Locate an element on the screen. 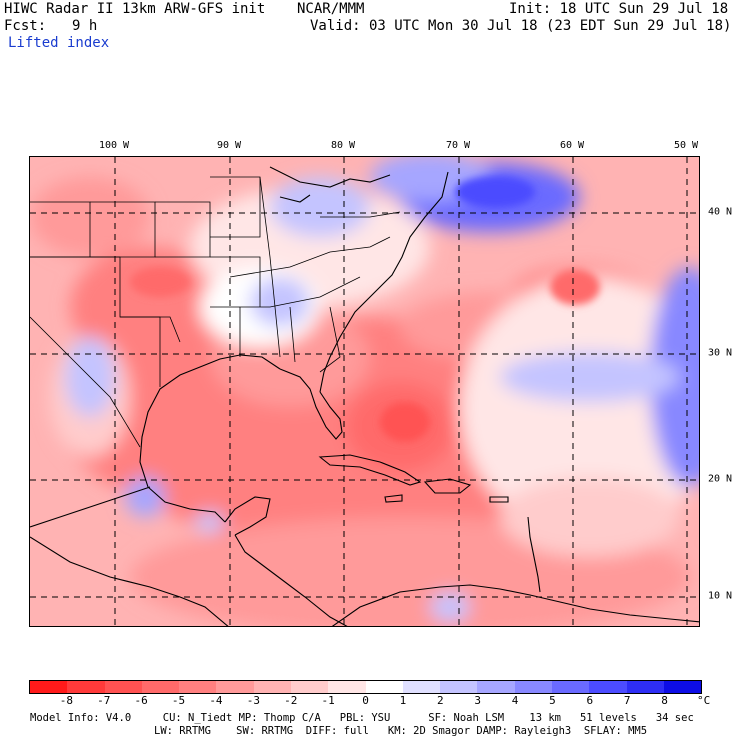 This screenshot has height=740, width=740. colorbar-tick-label: -2 is located at coordinates (291, 700).